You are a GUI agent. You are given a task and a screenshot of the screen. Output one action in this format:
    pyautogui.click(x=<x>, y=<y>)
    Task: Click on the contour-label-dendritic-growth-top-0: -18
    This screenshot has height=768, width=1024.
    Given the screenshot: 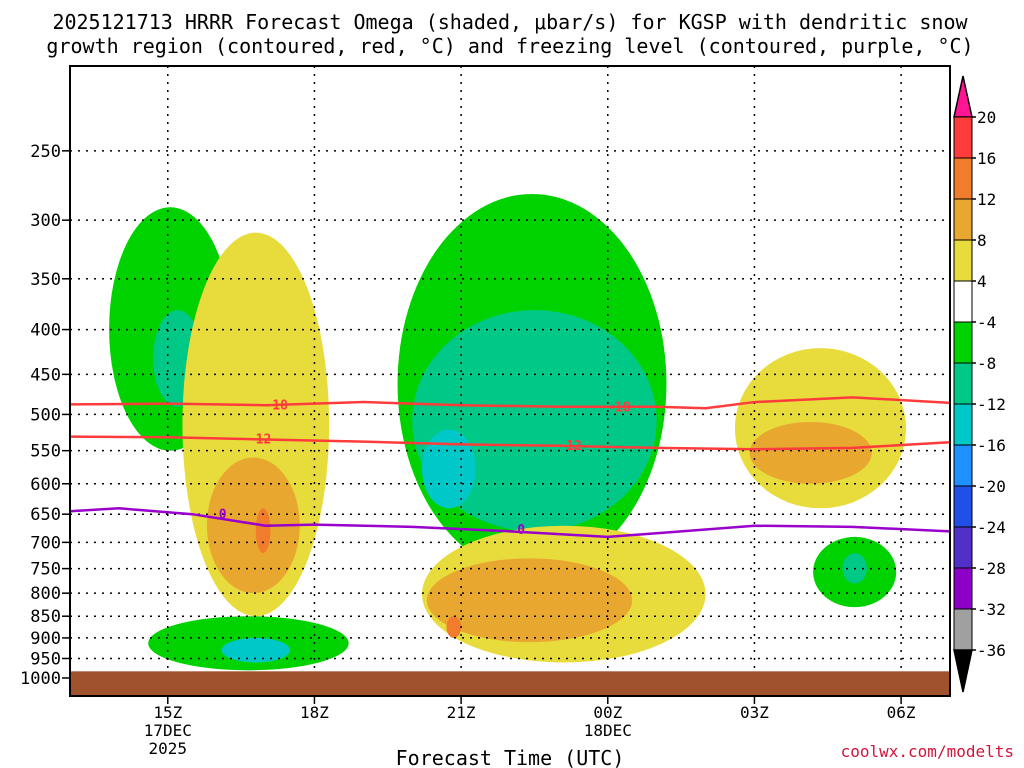 What is the action you would take?
    pyautogui.click(x=276, y=406)
    